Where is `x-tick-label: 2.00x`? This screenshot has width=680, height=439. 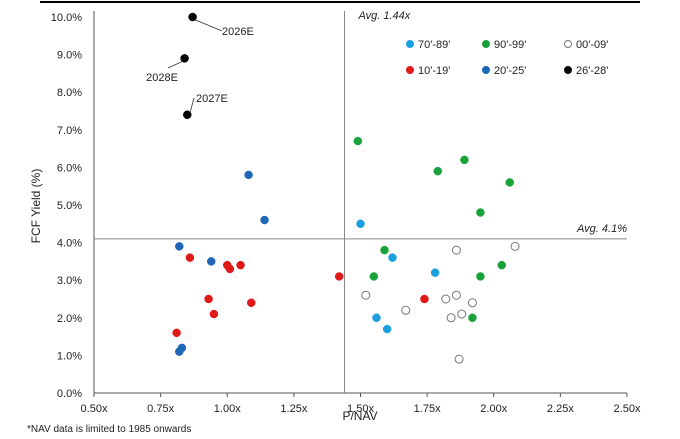
x-tick-label: 2.00x is located at coordinates (493, 409).